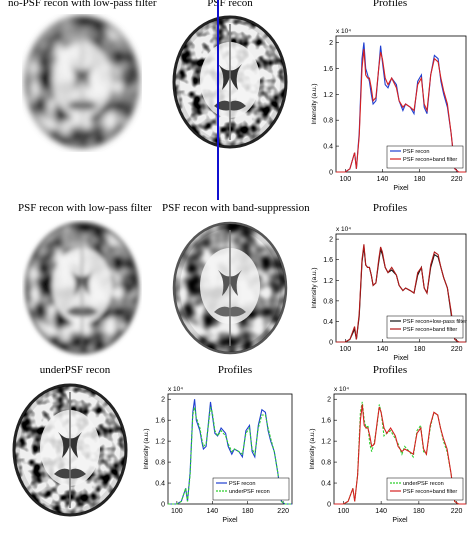 This screenshot has height=535, width=474. Describe the element at coordinates (75, 370) in the screenshot. I see `panel-title-under-psf: underPSF recon` at that location.